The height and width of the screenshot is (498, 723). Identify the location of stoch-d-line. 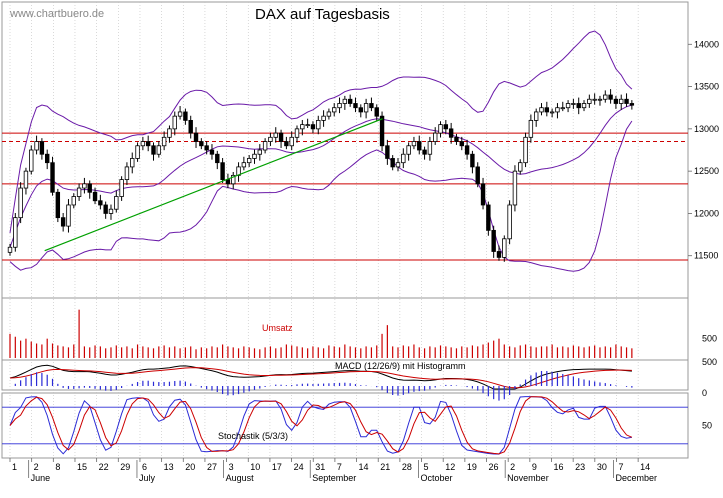
(321, 425).